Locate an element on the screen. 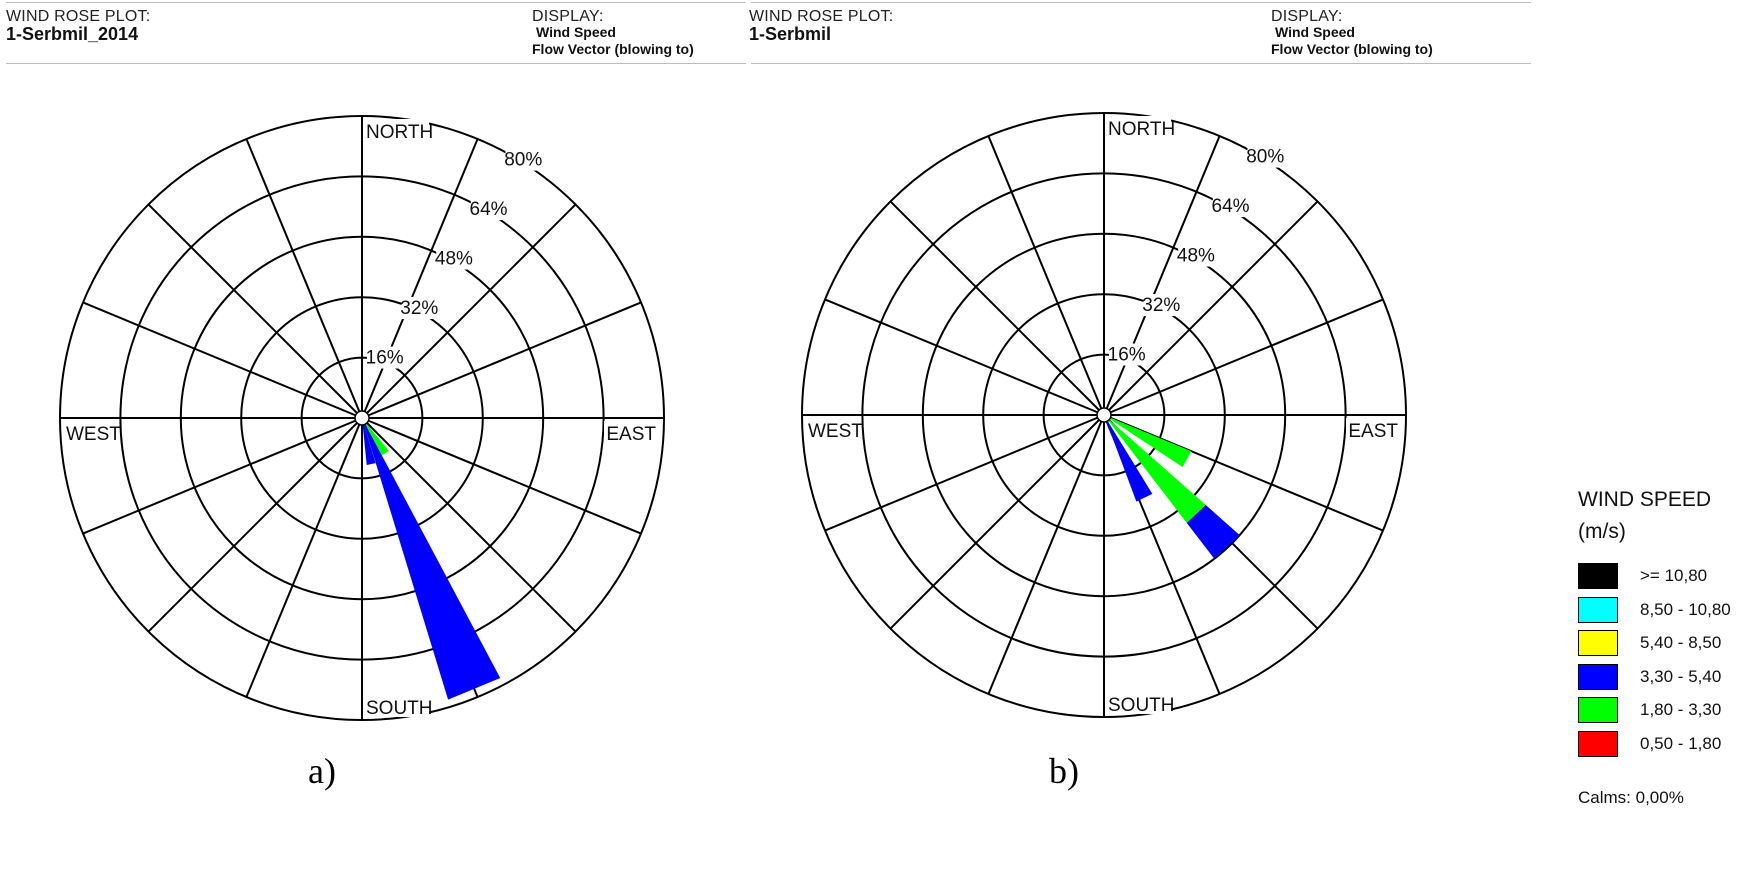  legend-units: (m/s) is located at coordinates (1602, 531).